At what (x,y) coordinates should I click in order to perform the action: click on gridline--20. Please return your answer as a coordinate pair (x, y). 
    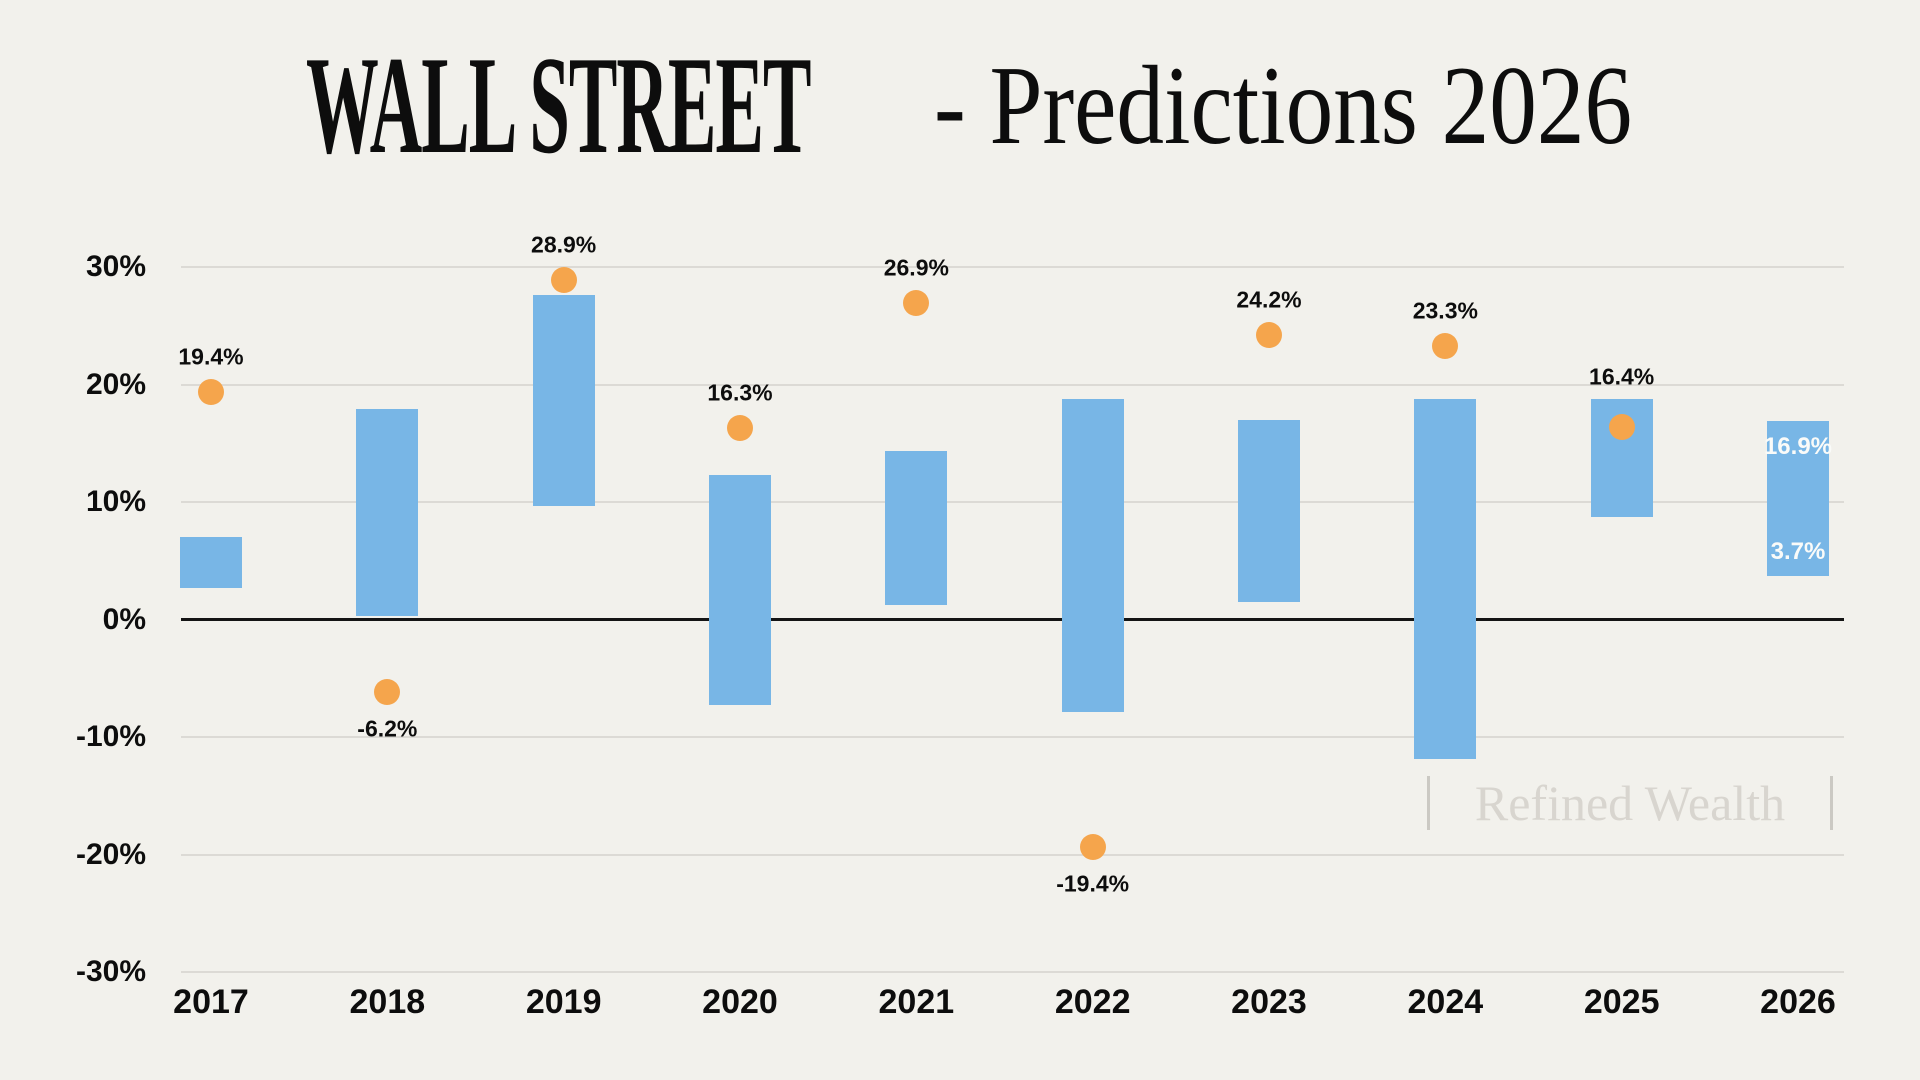
    Looking at the image, I should click on (1012, 854).